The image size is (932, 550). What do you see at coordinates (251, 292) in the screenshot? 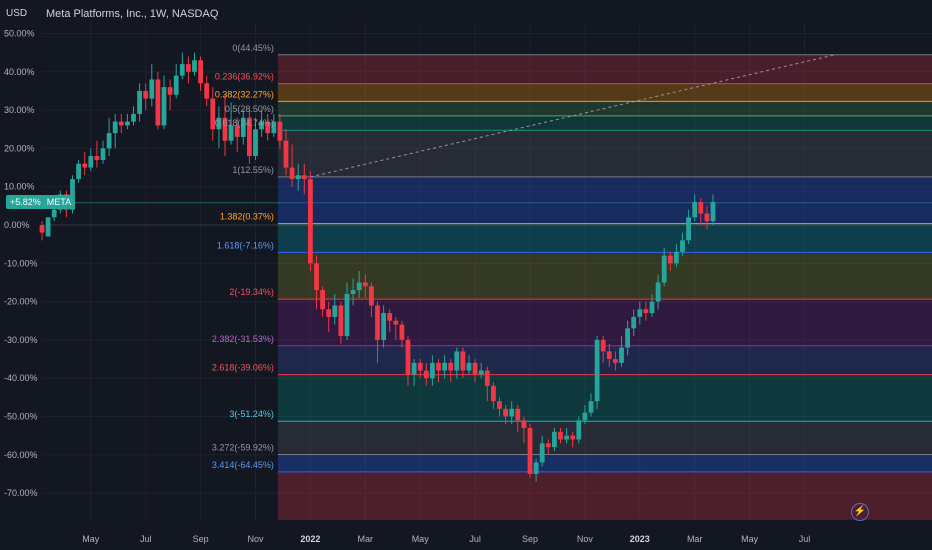
I see `fib-label-2: 2(-19.34%)` at bounding box center [251, 292].